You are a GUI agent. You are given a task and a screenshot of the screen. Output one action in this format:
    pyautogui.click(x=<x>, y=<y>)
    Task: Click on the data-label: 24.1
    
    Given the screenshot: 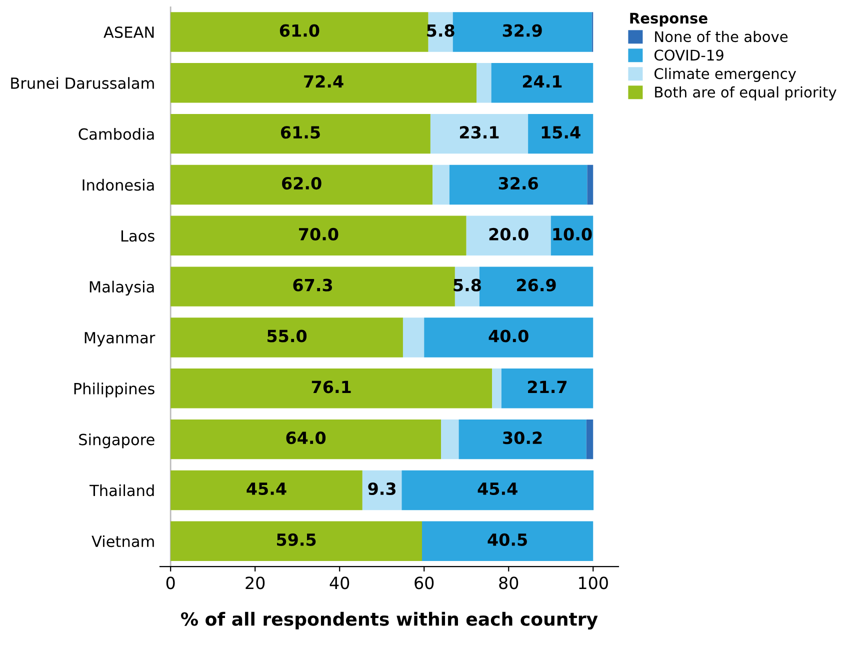 What is the action you would take?
    pyautogui.click(x=542, y=81)
    